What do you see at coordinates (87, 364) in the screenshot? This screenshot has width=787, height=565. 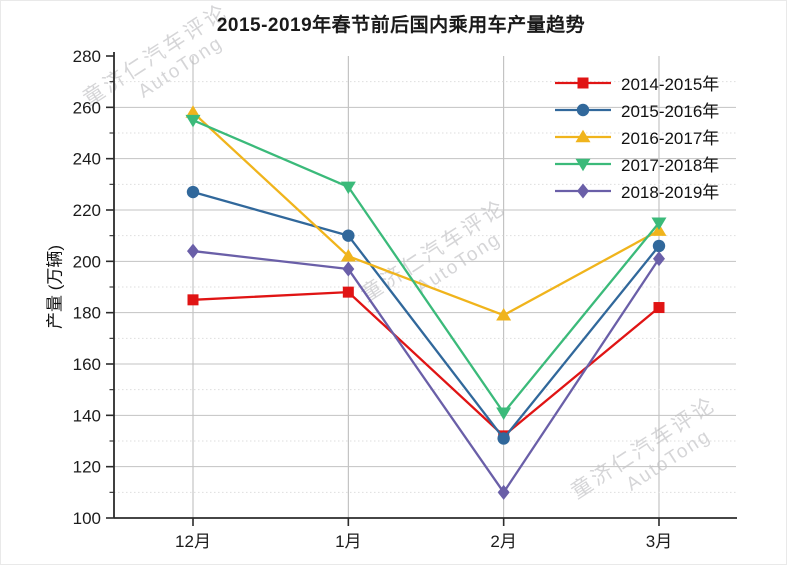 I see `y-tick-label: 160` at bounding box center [87, 364].